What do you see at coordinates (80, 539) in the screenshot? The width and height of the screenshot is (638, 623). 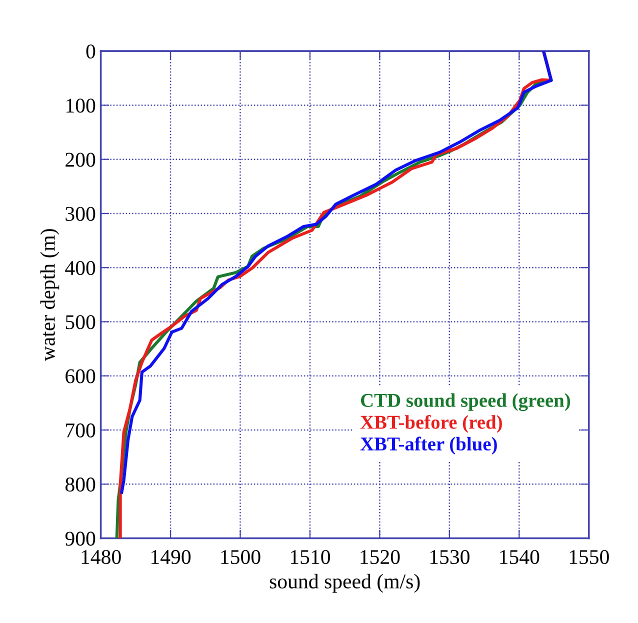 I see `y-tick-label: 900` at bounding box center [80, 539].